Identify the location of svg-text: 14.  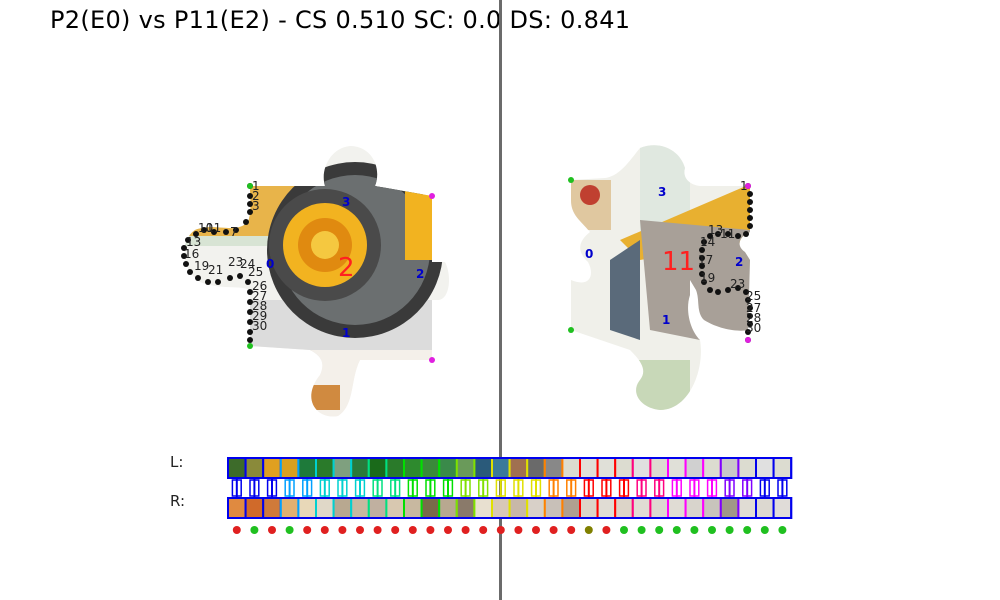
(707, 242).